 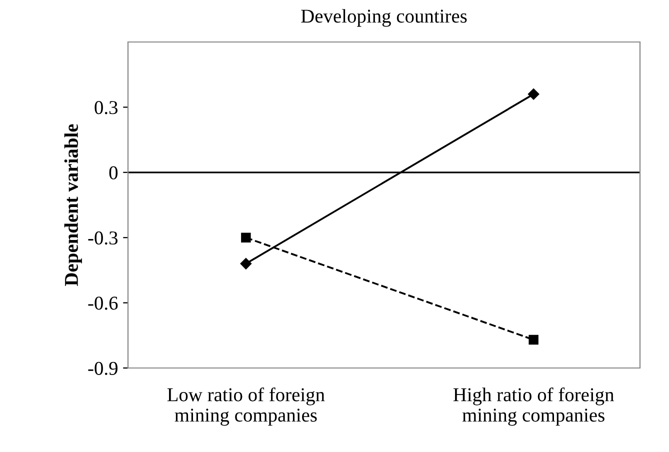 What do you see at coordinates (246, 406) in the screenshot?
I see `x-tick-label: Low ratio of foreign mining companies` at bounding box center [246, 406].